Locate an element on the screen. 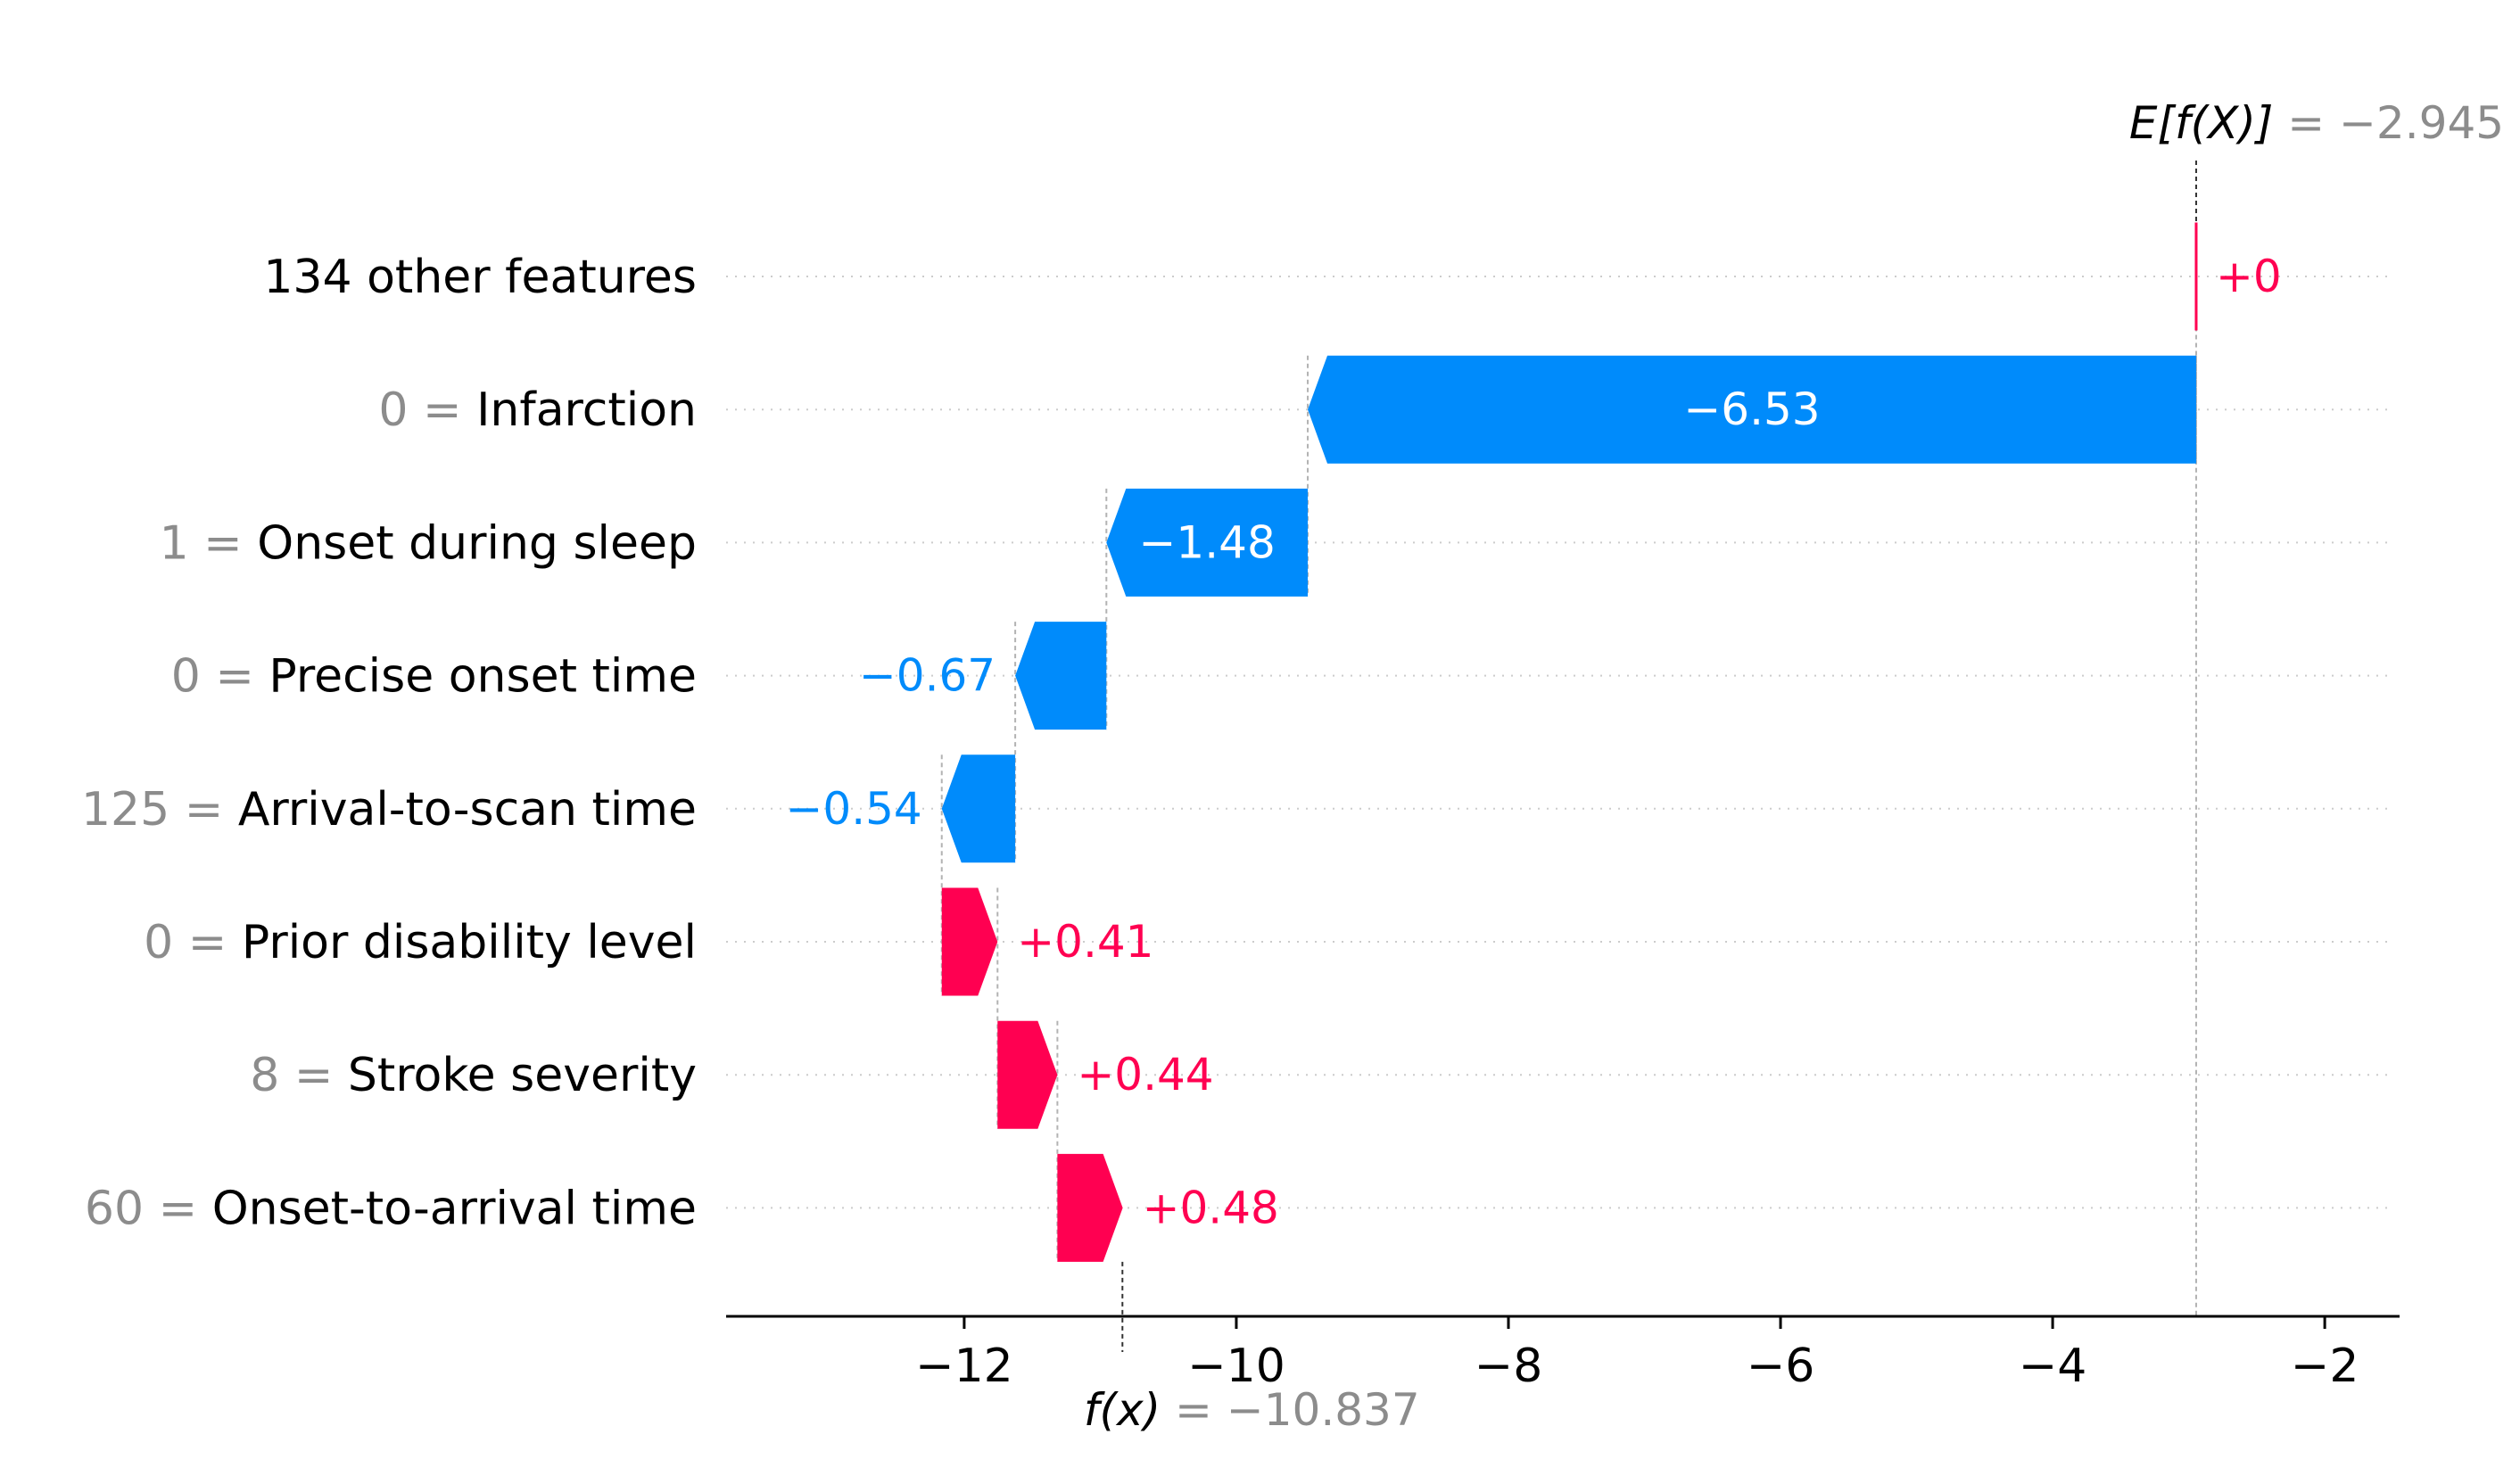  feature-value: 60 = is located at coordinates (148, 1209).